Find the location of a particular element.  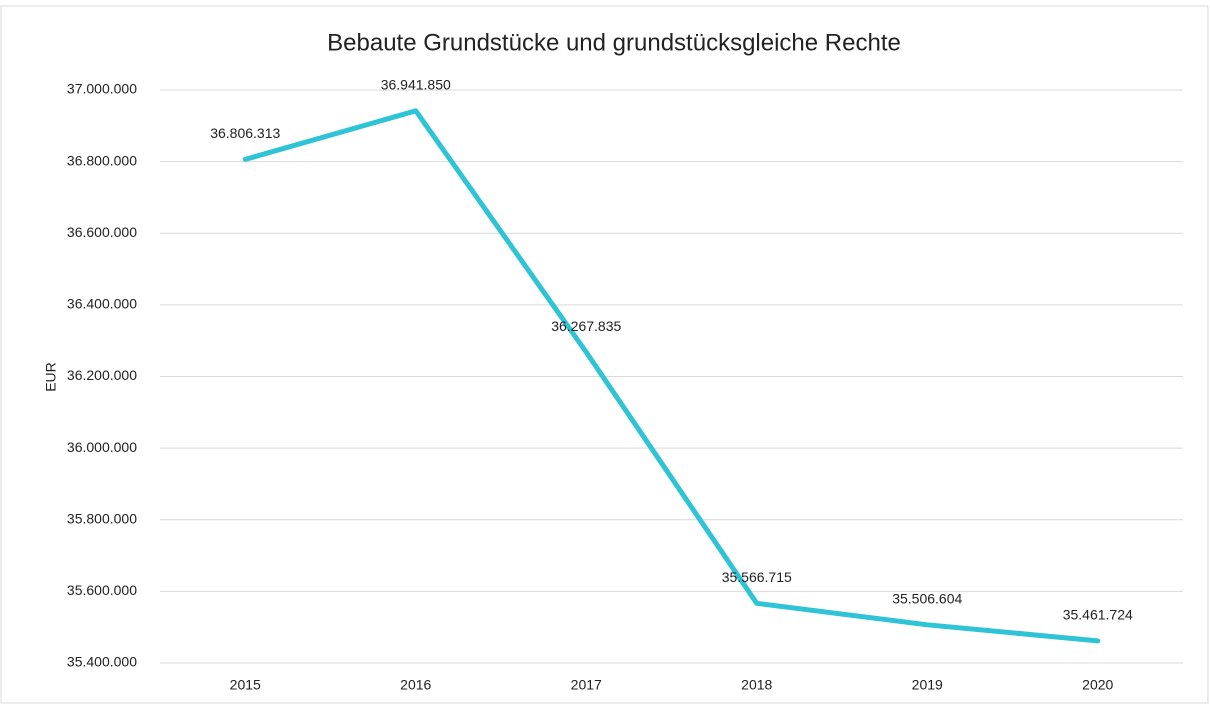

y-tick-label: 36.800.000 is located at coordinates (102, 160).